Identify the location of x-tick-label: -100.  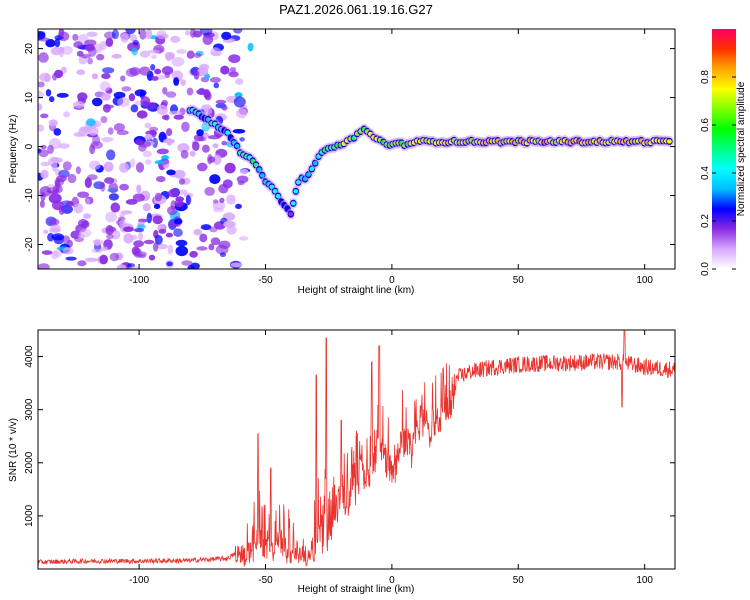
(139, 280).